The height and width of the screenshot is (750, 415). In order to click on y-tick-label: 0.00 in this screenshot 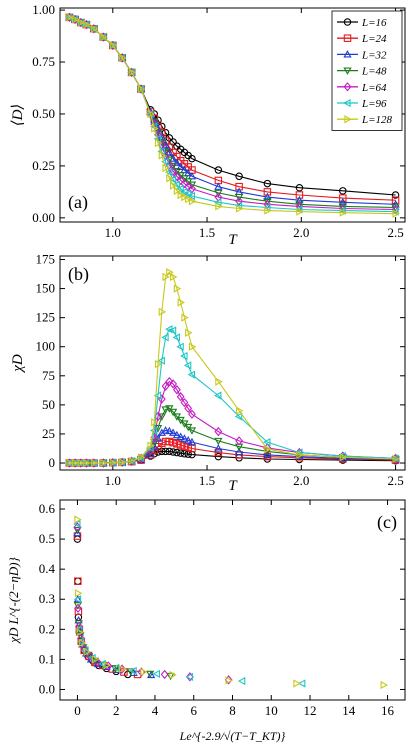, I will do `click(43, 217)`.